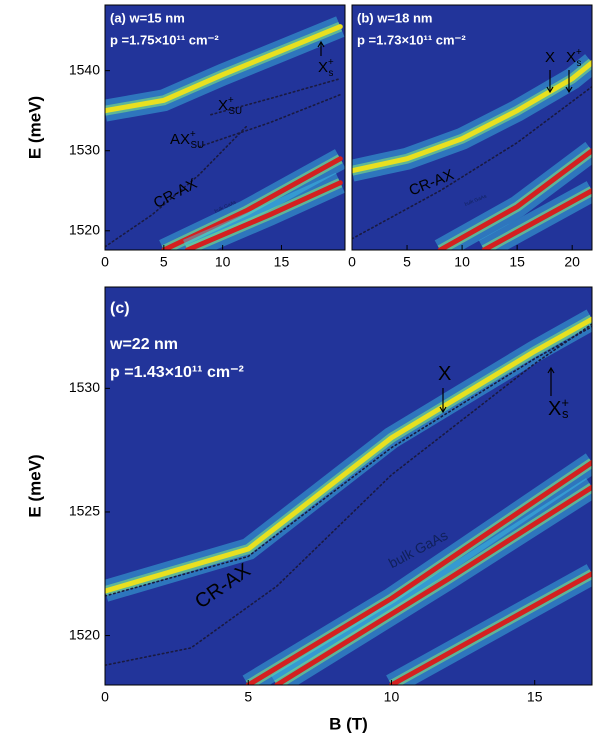  What do you see at coordinates (395, 17) in the screenshot?
I see `panel-label: (b) w=18 nm` at bounding box center [395, 17].